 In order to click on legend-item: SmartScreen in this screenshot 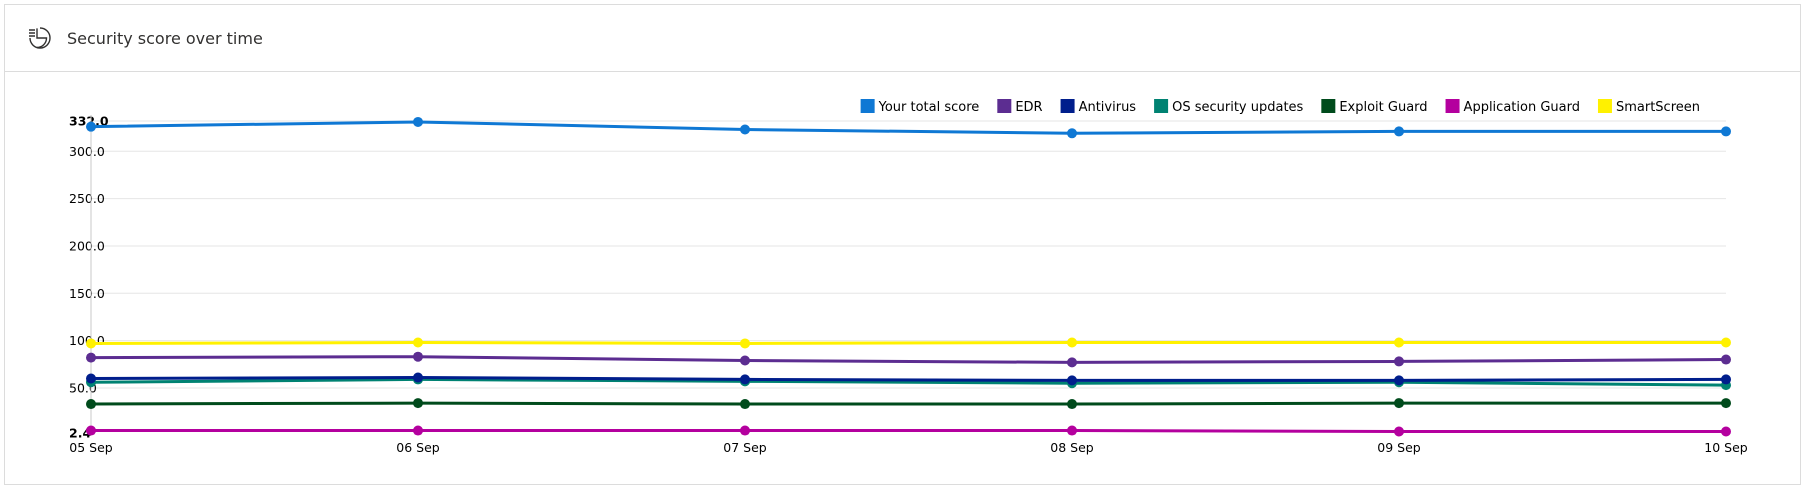, I will do `click(1648, 107)`.